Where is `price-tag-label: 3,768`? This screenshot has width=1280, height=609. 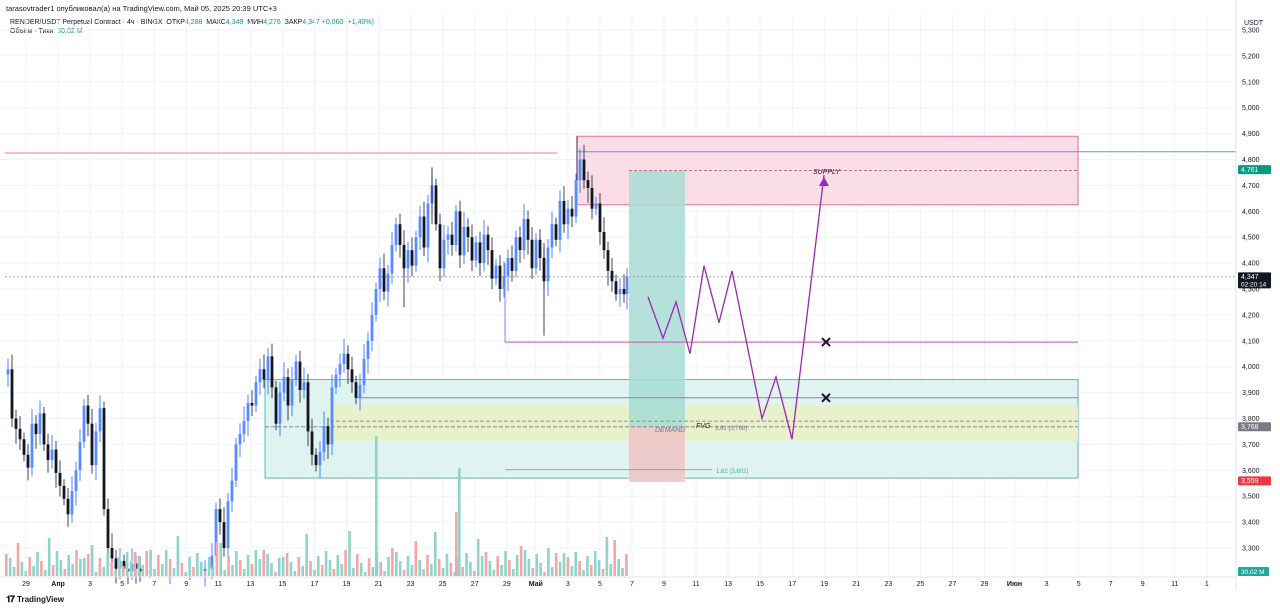
price-tag-label: 3,768 is located at coordinates (1250, 427).